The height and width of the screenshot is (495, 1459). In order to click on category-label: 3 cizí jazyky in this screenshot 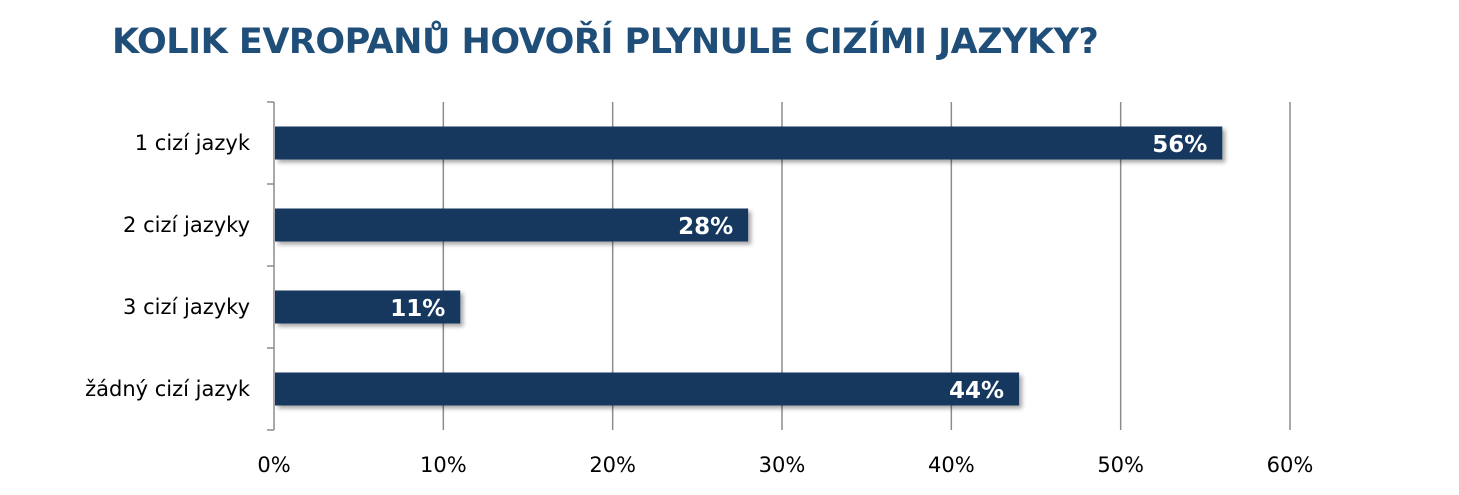, I will do `click(186, 307)`.